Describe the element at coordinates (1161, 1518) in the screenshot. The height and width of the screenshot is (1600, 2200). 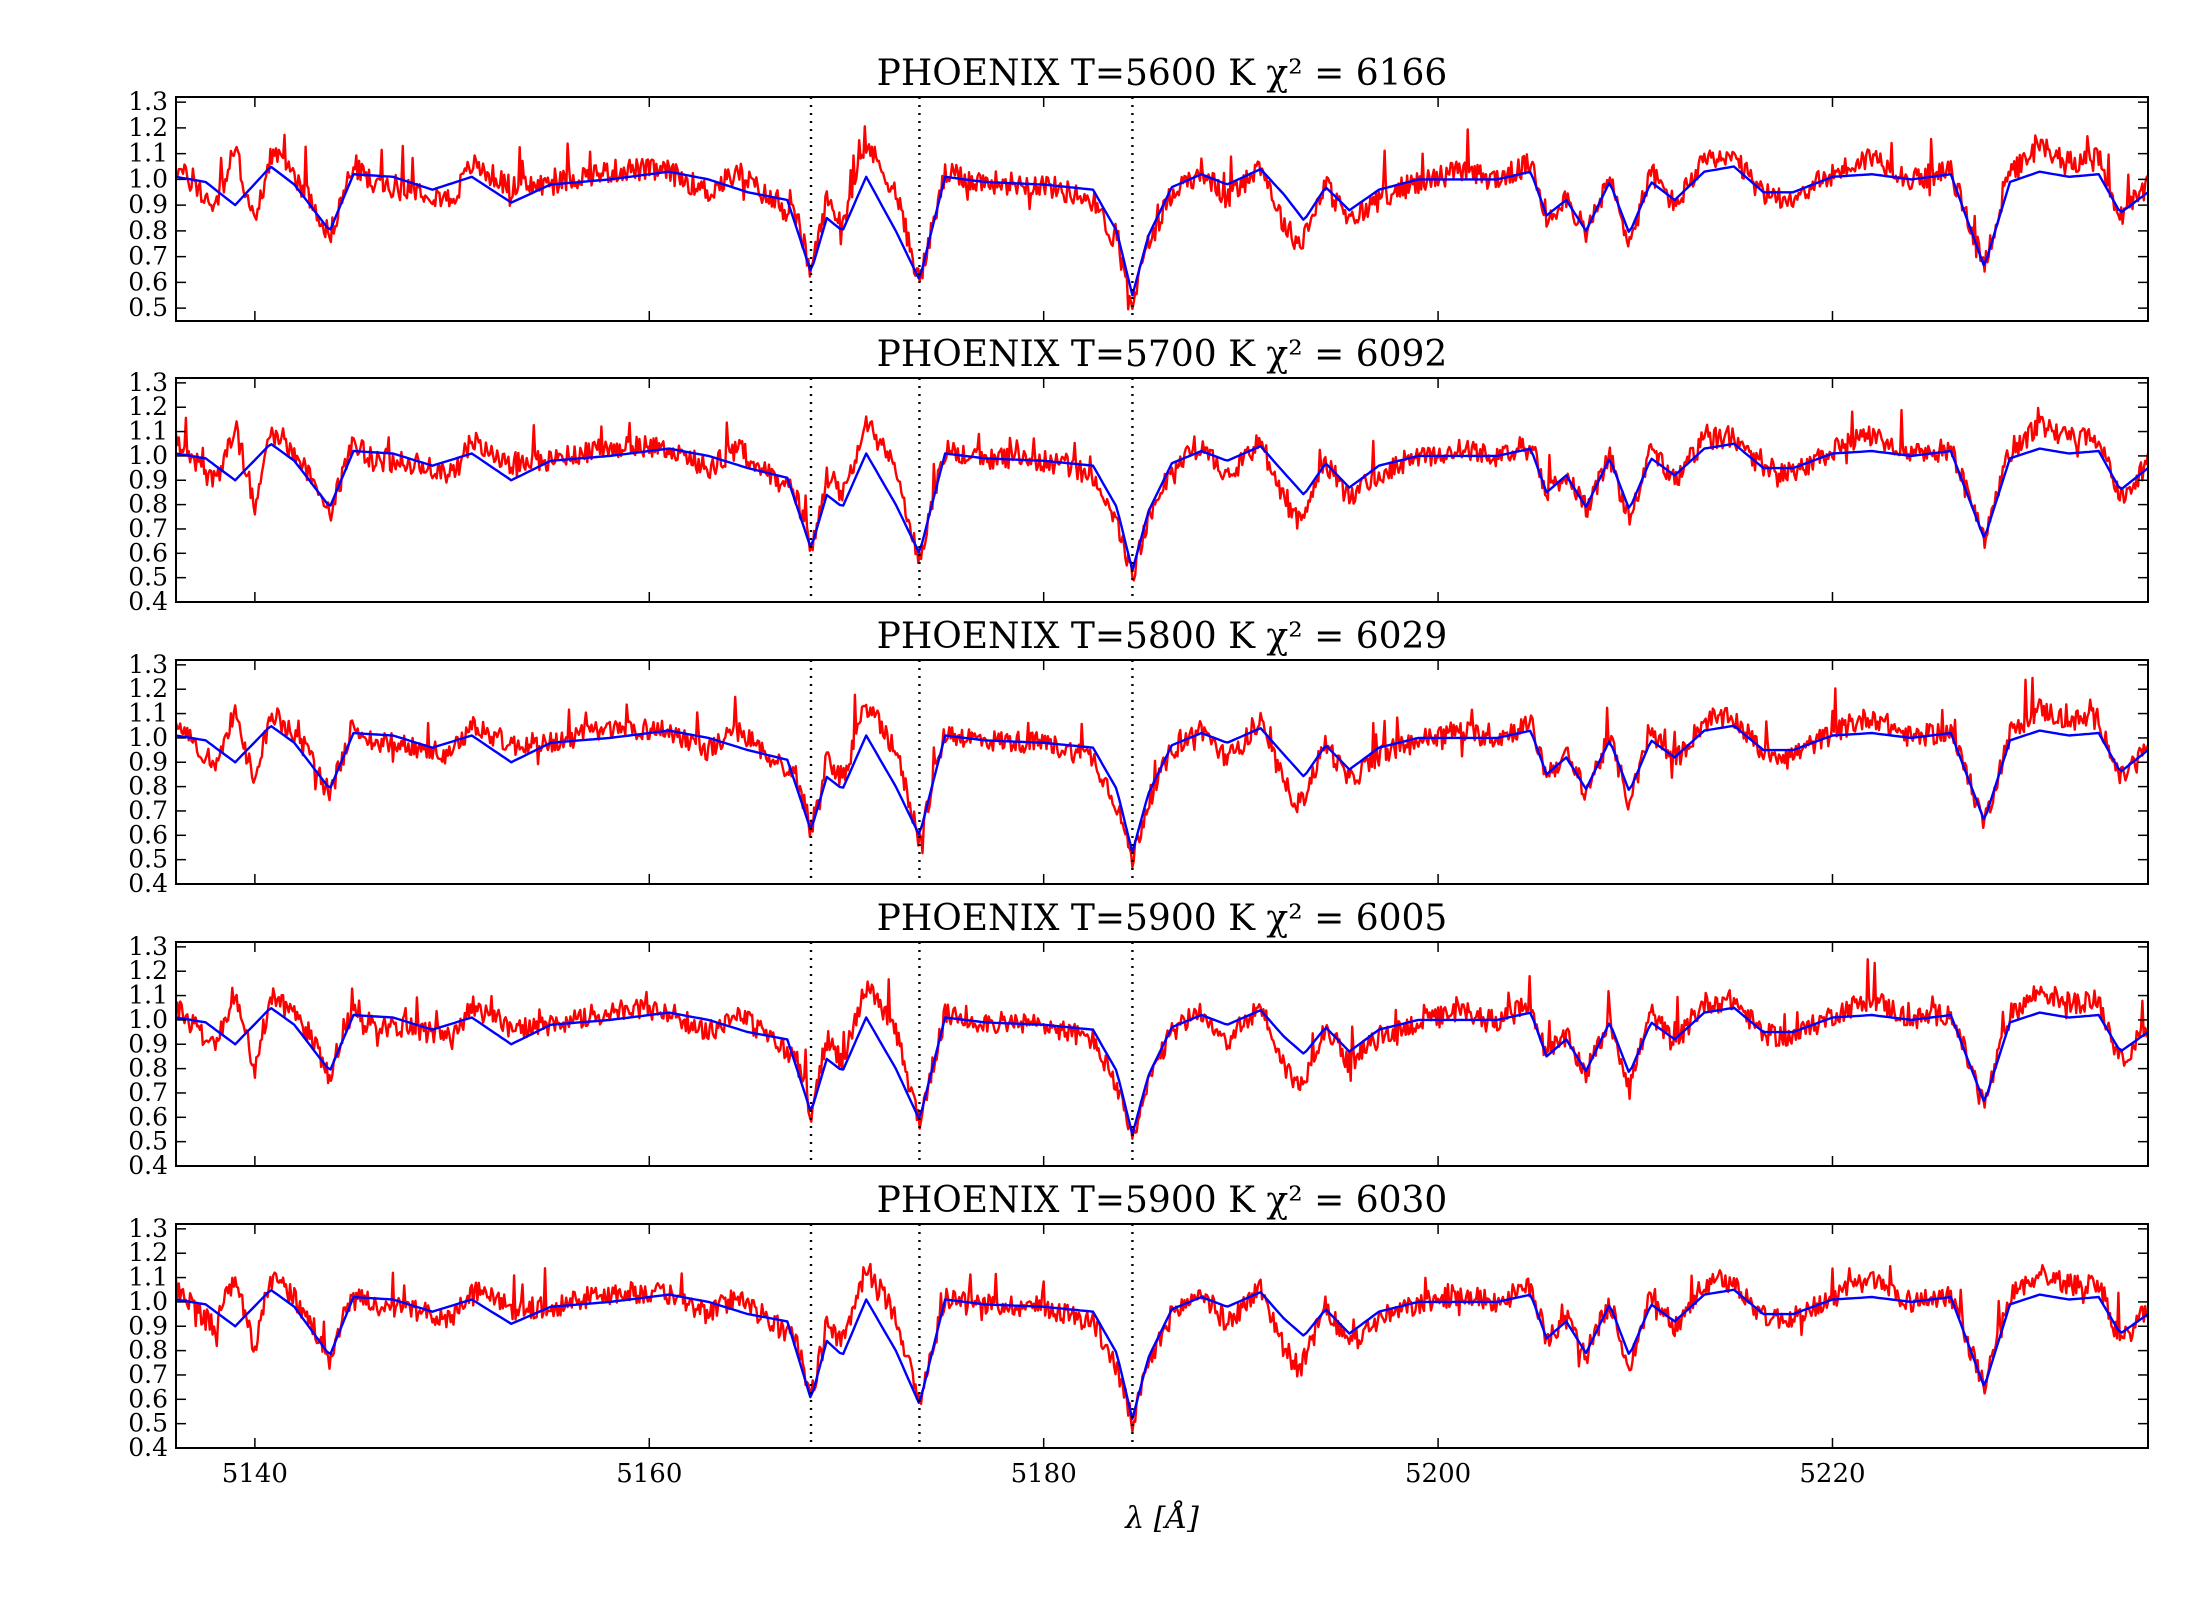
I see `x-axis-label: λ [Å]` at that location.